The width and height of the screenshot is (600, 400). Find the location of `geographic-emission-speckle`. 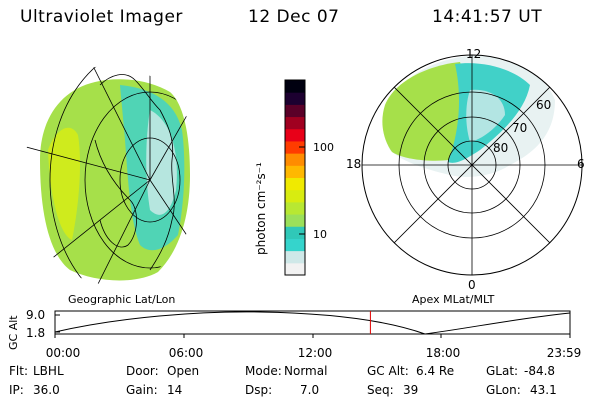

geographic-emission-speckle is located at coordinates (161, 162).